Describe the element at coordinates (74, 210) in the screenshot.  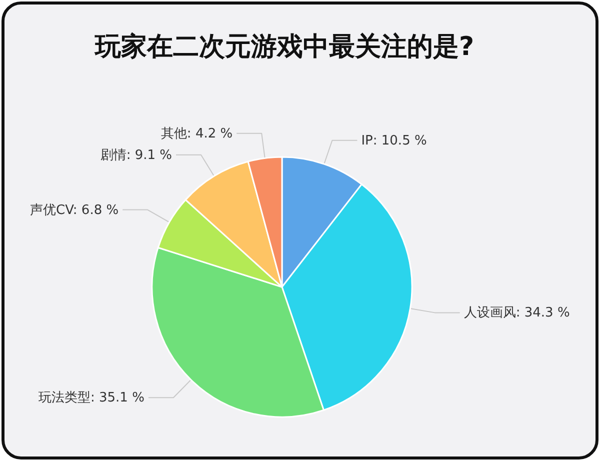
I see `slice-label: 声优CV: 6.8 %` at that location.